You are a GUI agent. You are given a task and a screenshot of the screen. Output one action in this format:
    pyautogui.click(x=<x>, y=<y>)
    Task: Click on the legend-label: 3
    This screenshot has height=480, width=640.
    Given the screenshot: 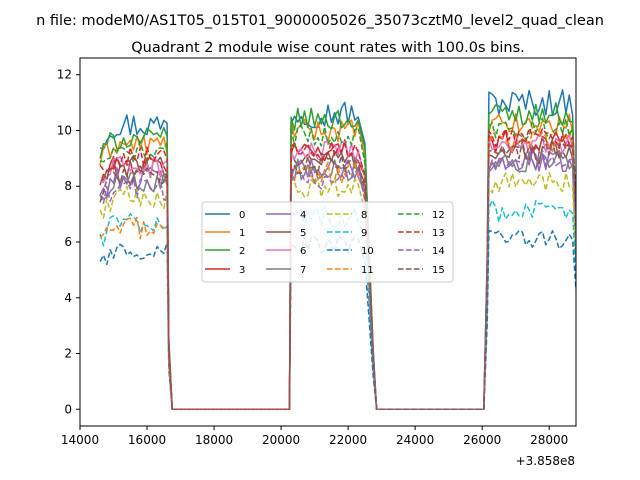 What is the action you would take?
    pyautogui.click(x=242, y=270)
    